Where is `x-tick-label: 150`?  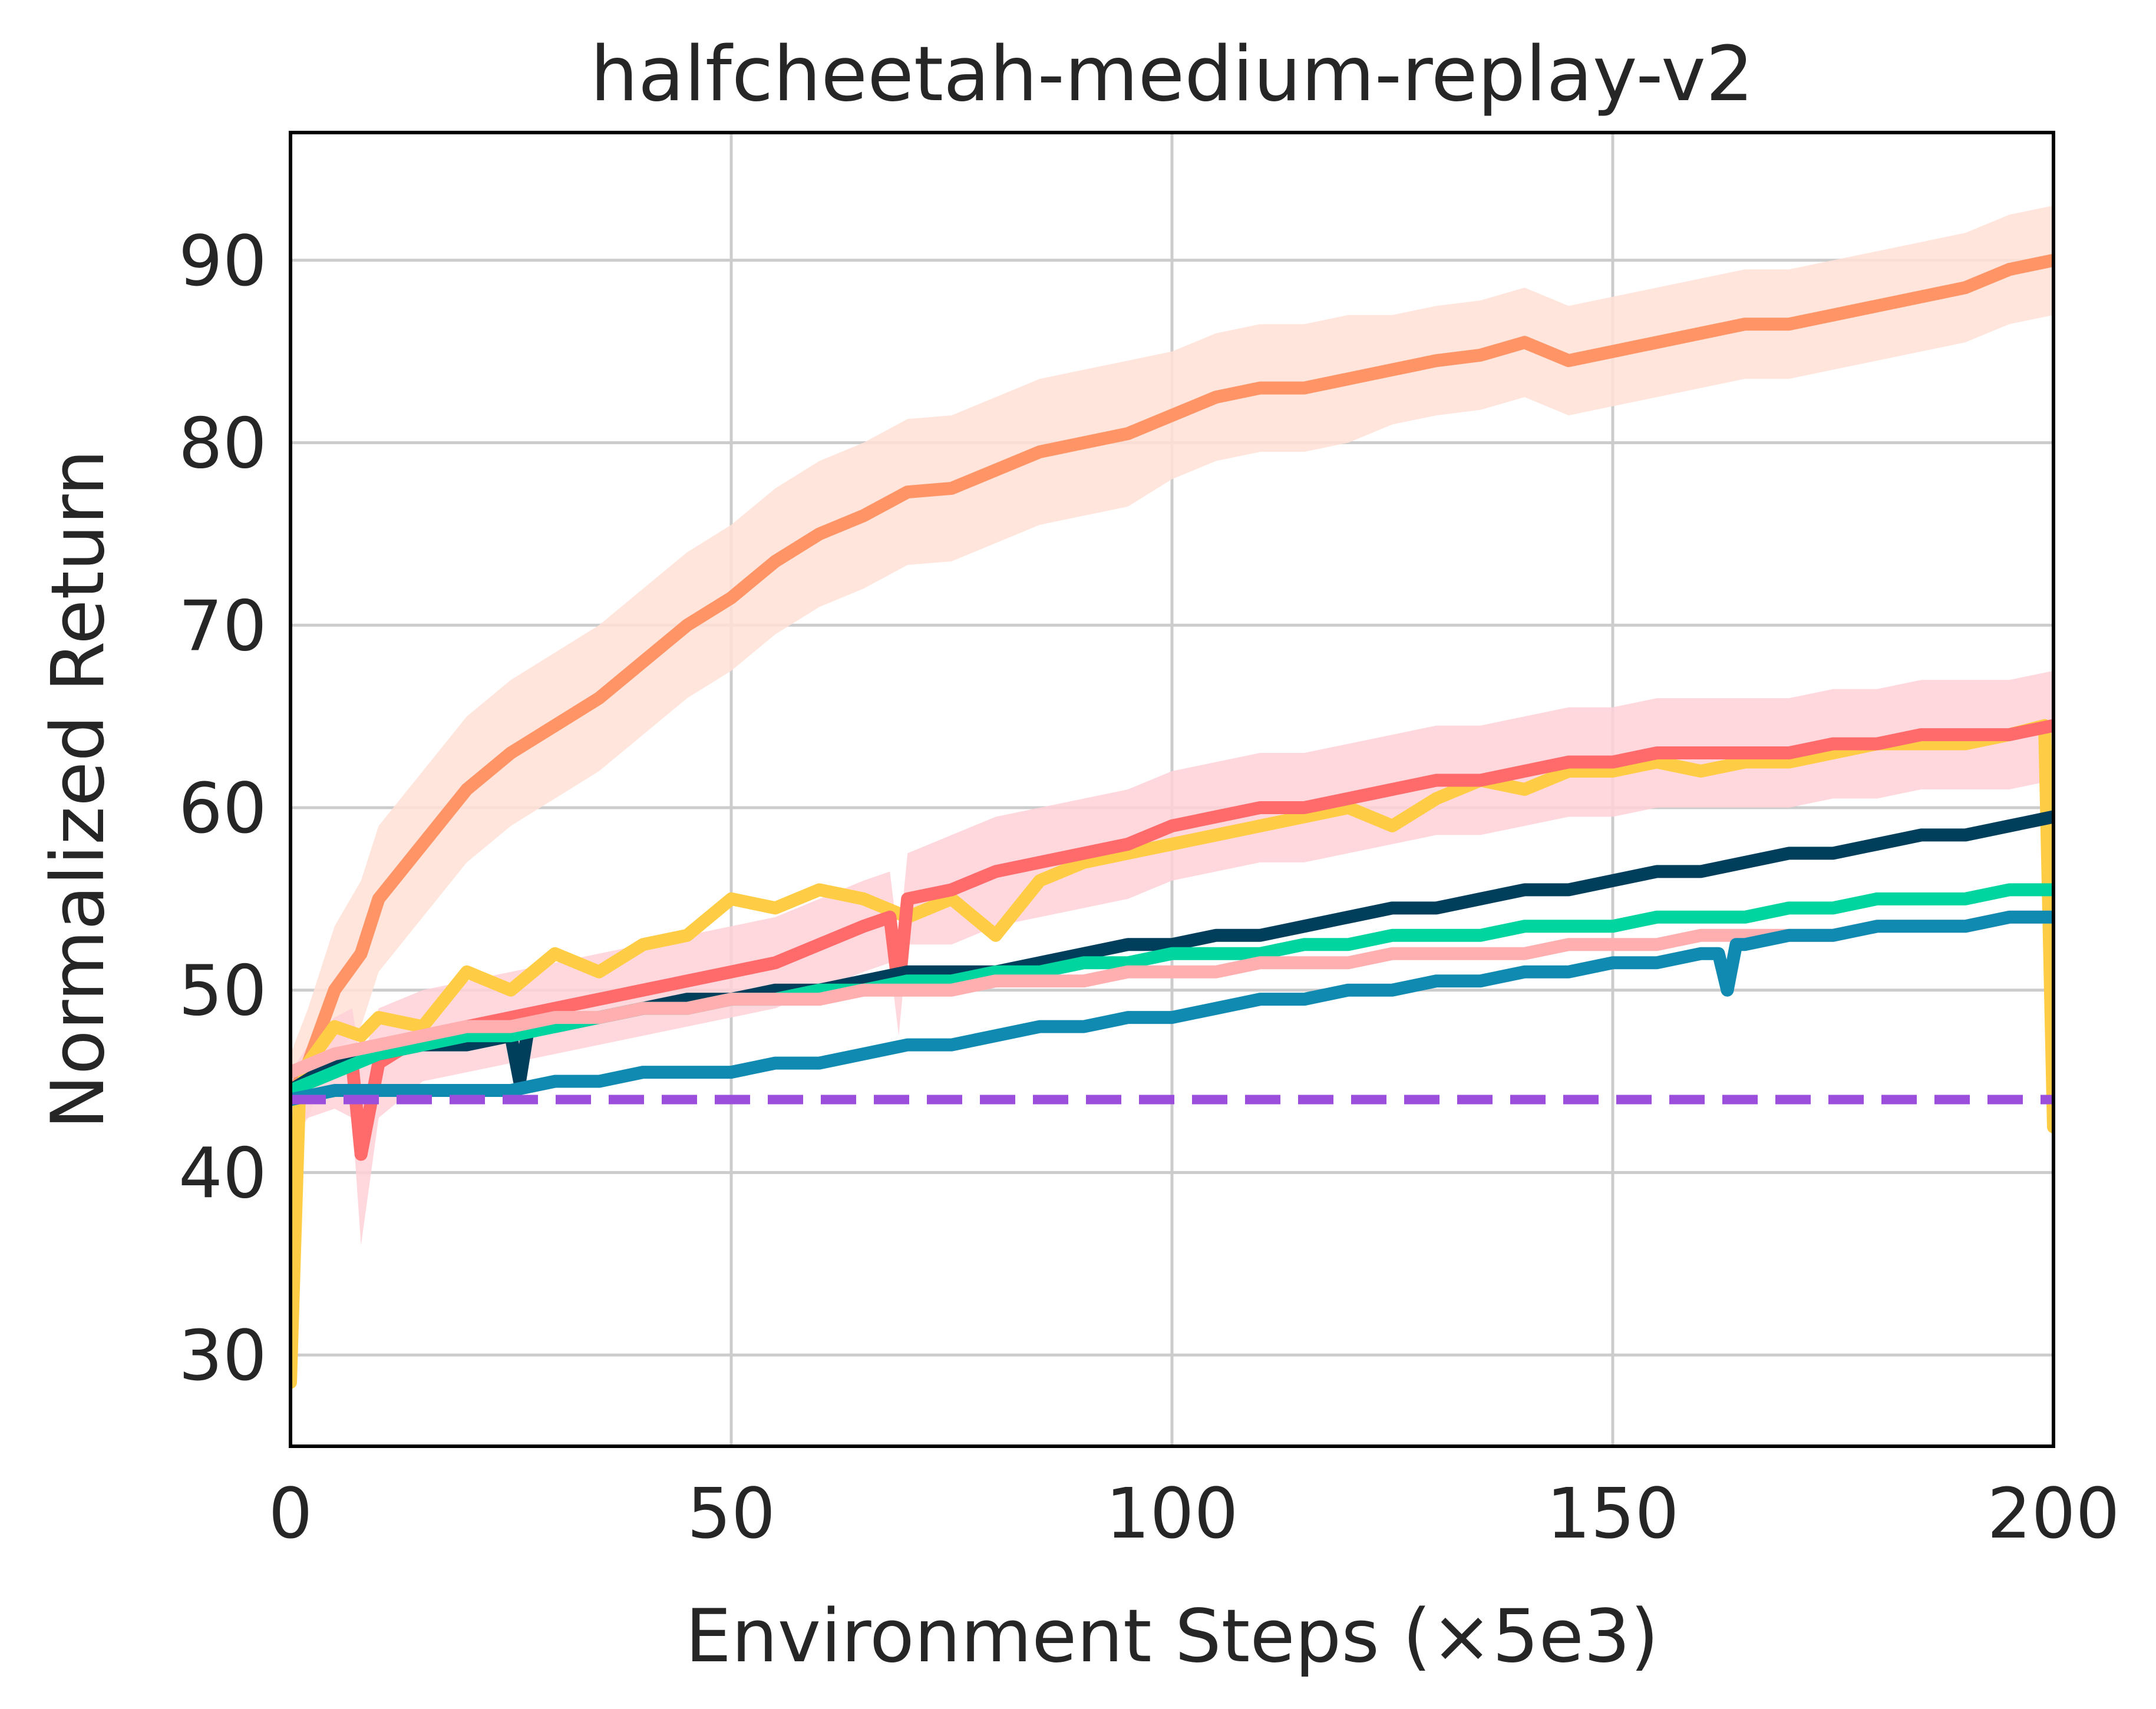
x-tick-label: 150 is located at coordinates (1612, 1513).